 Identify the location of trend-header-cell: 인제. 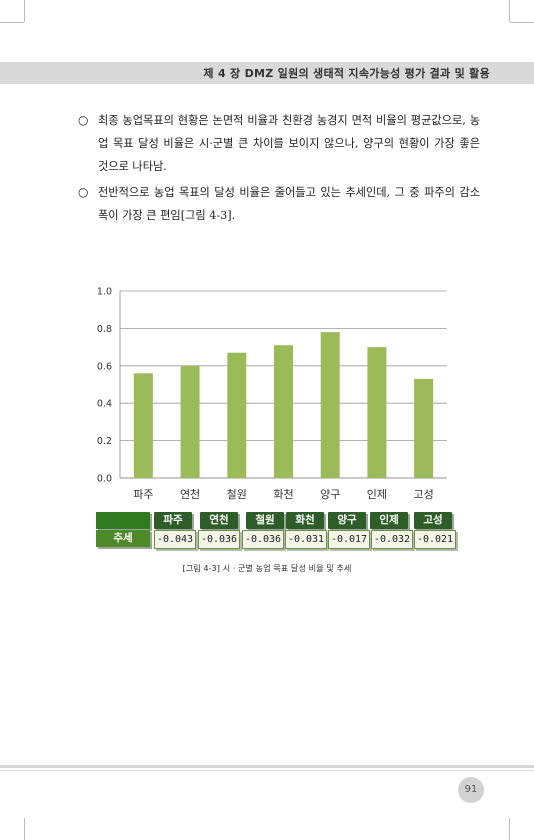
(389, 520).